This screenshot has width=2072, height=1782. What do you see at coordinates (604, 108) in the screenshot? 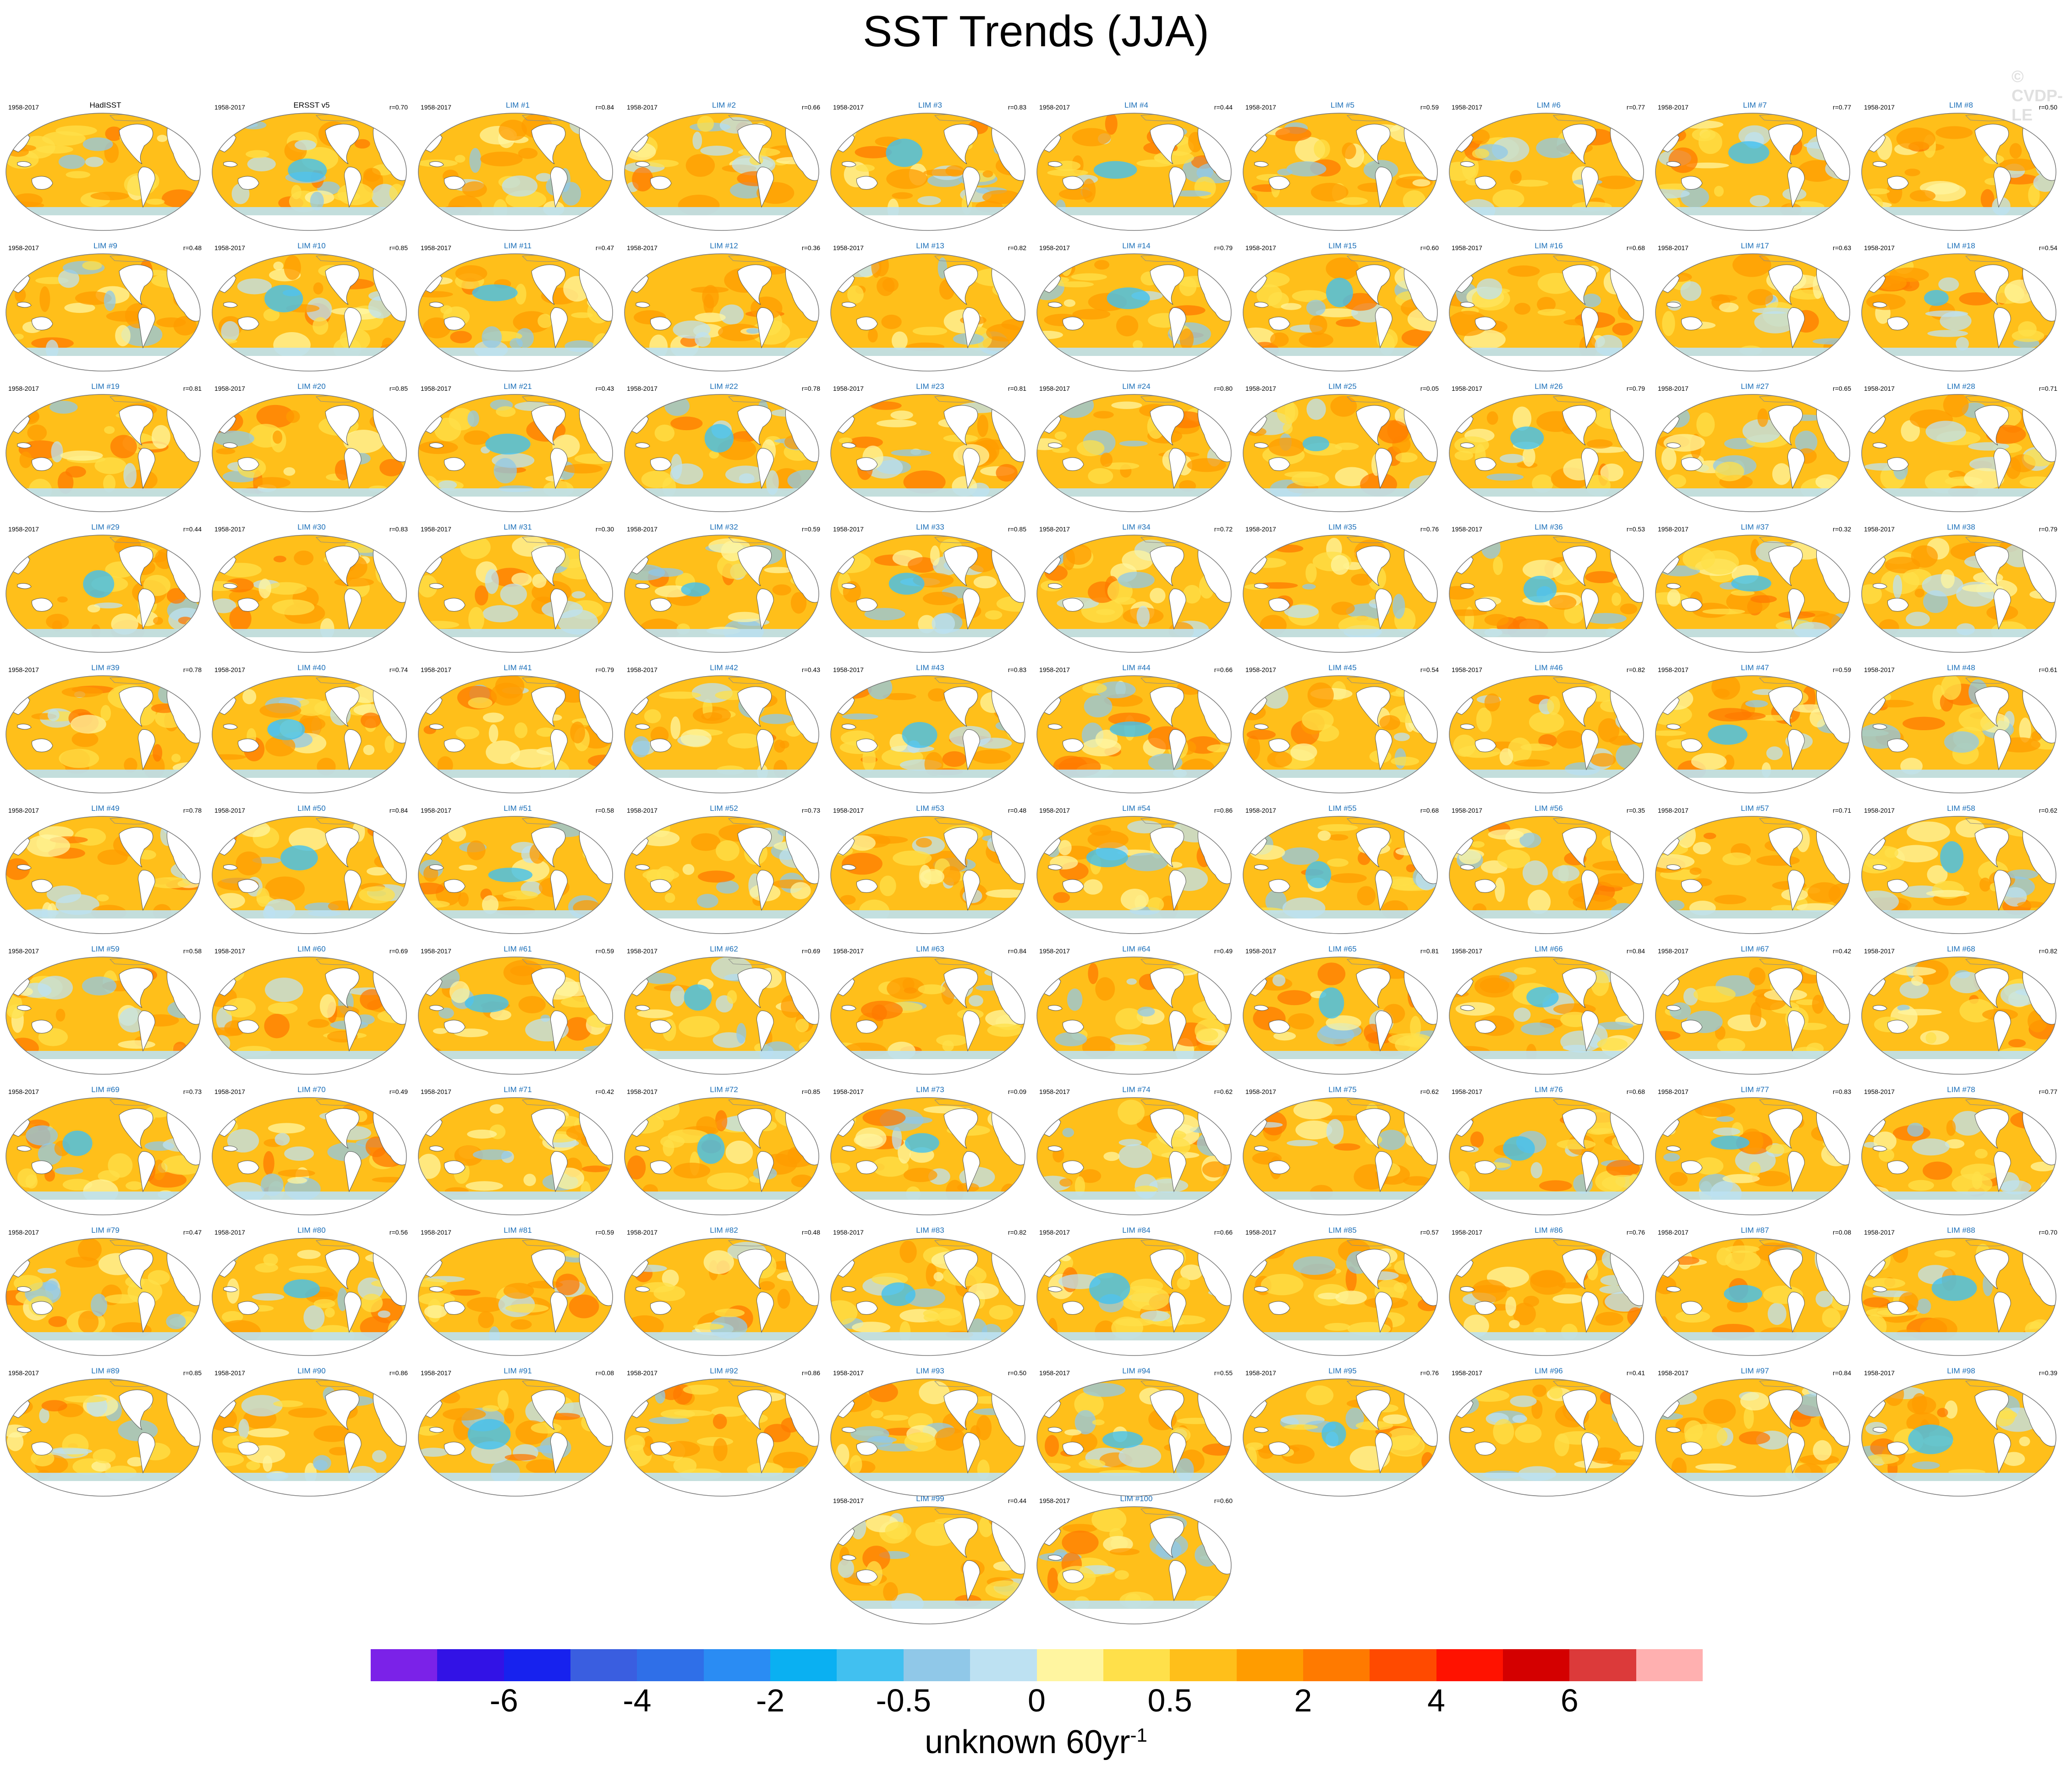
I see `panel-correlation: r=0.84` at bounding box center [604, 108].